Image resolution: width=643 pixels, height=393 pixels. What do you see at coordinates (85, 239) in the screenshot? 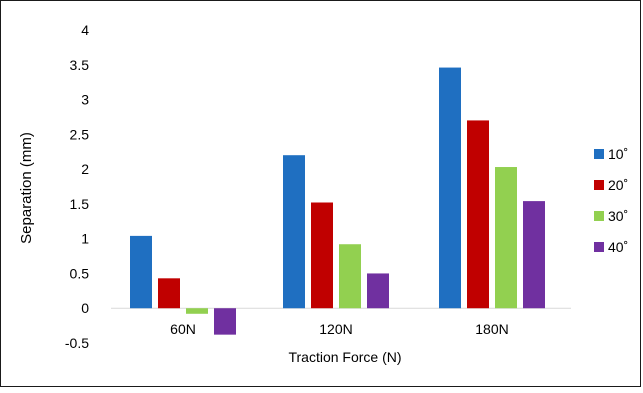
I see `y-tick-label: 1` at bounding box center [85, 239].